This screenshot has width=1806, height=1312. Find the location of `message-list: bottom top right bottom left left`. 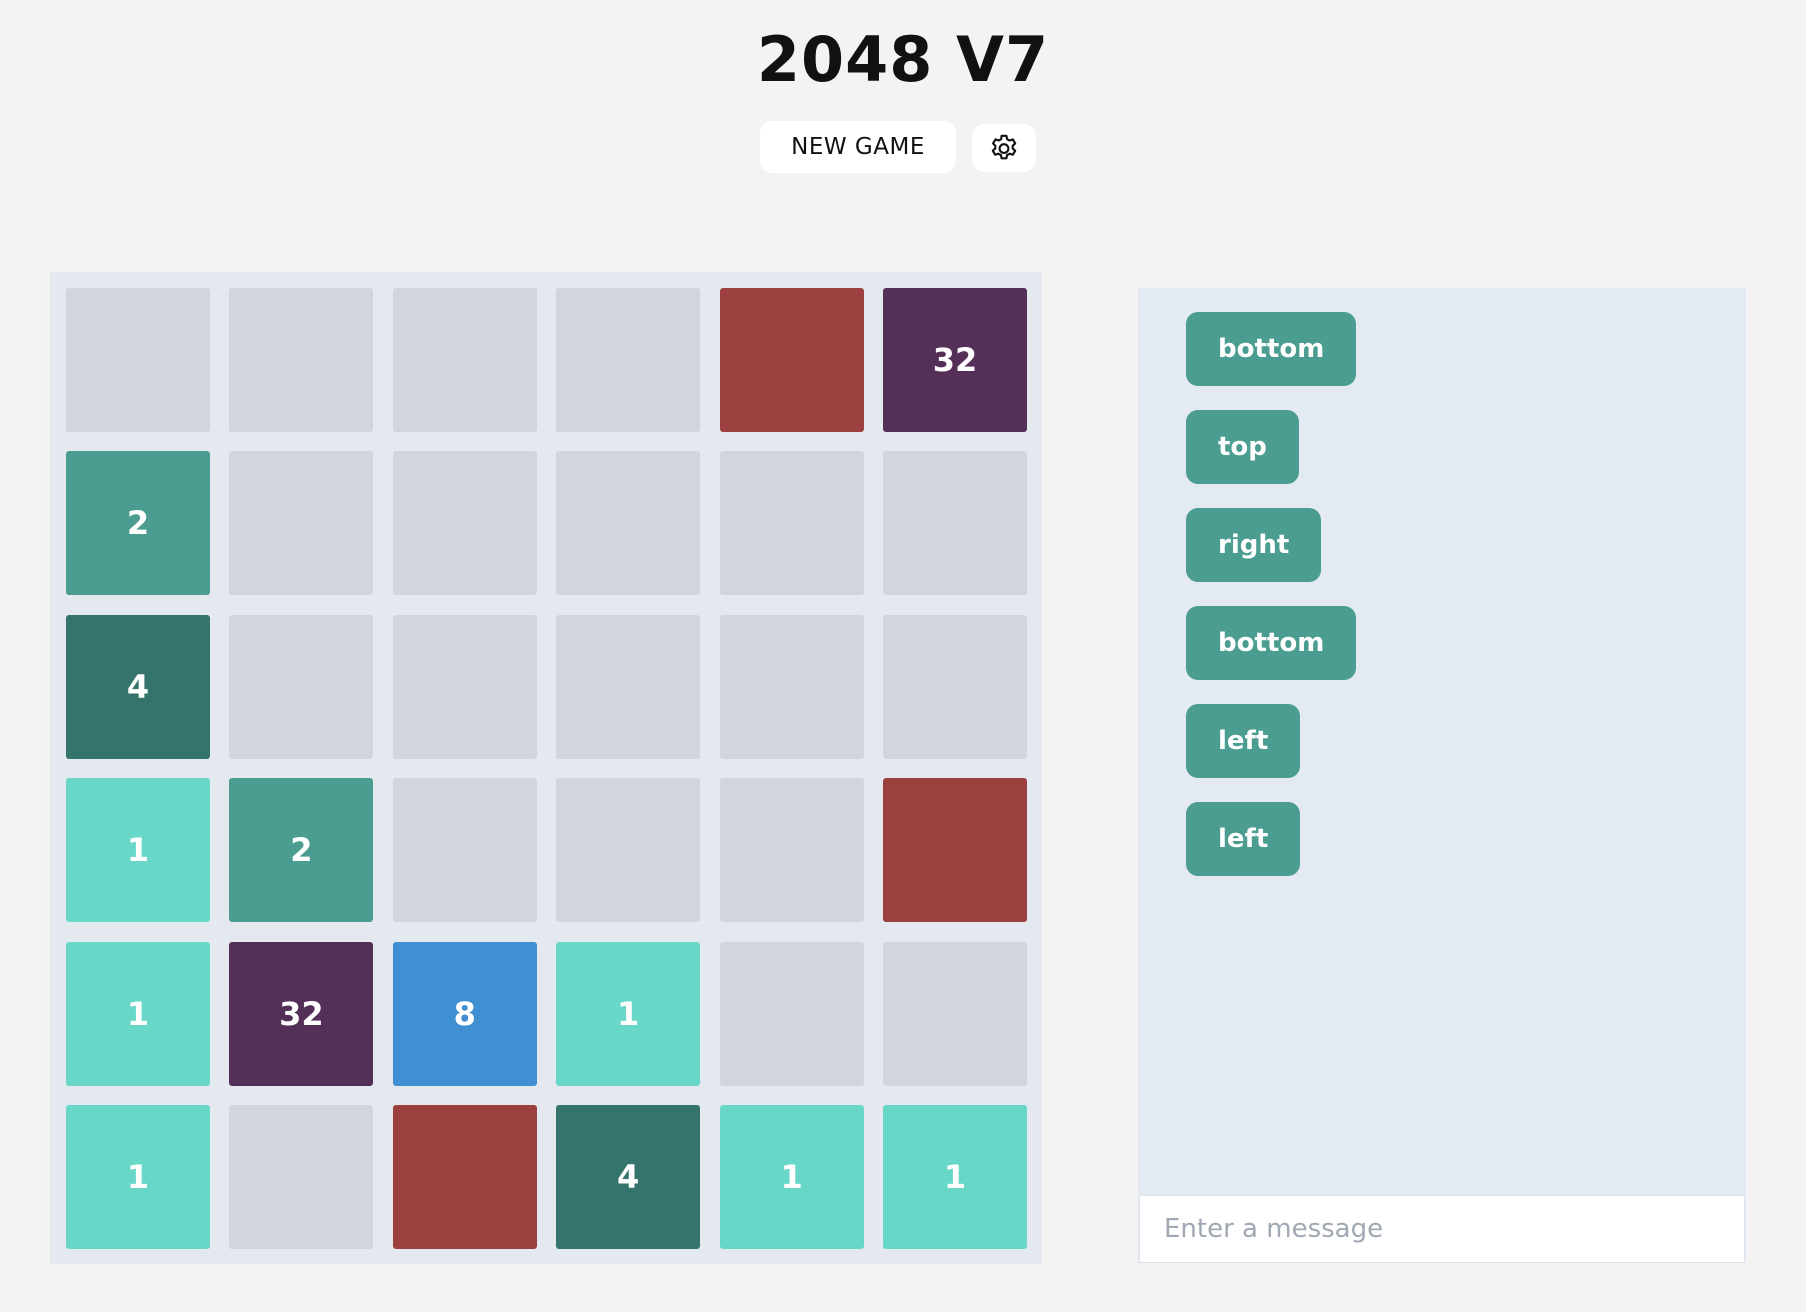

message-list: bottom top right bottom left left is located at coordinates (1271, 606).